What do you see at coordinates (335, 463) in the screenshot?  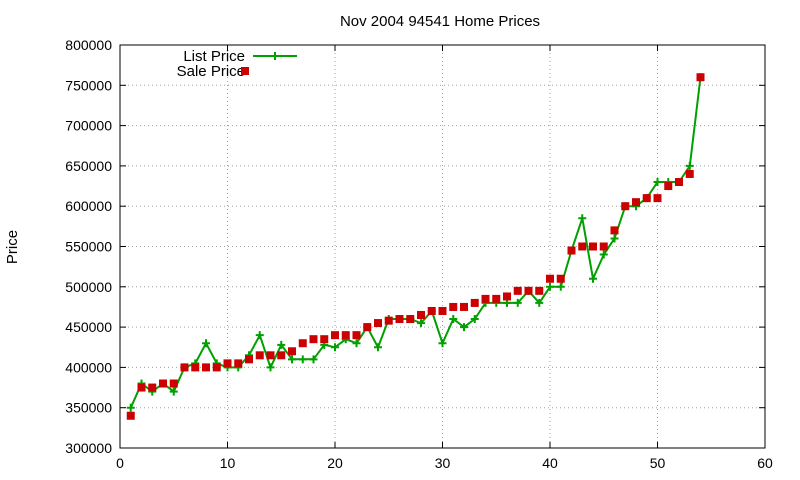 I see `x-tick-label: 20` at bounding box center [335, 463].